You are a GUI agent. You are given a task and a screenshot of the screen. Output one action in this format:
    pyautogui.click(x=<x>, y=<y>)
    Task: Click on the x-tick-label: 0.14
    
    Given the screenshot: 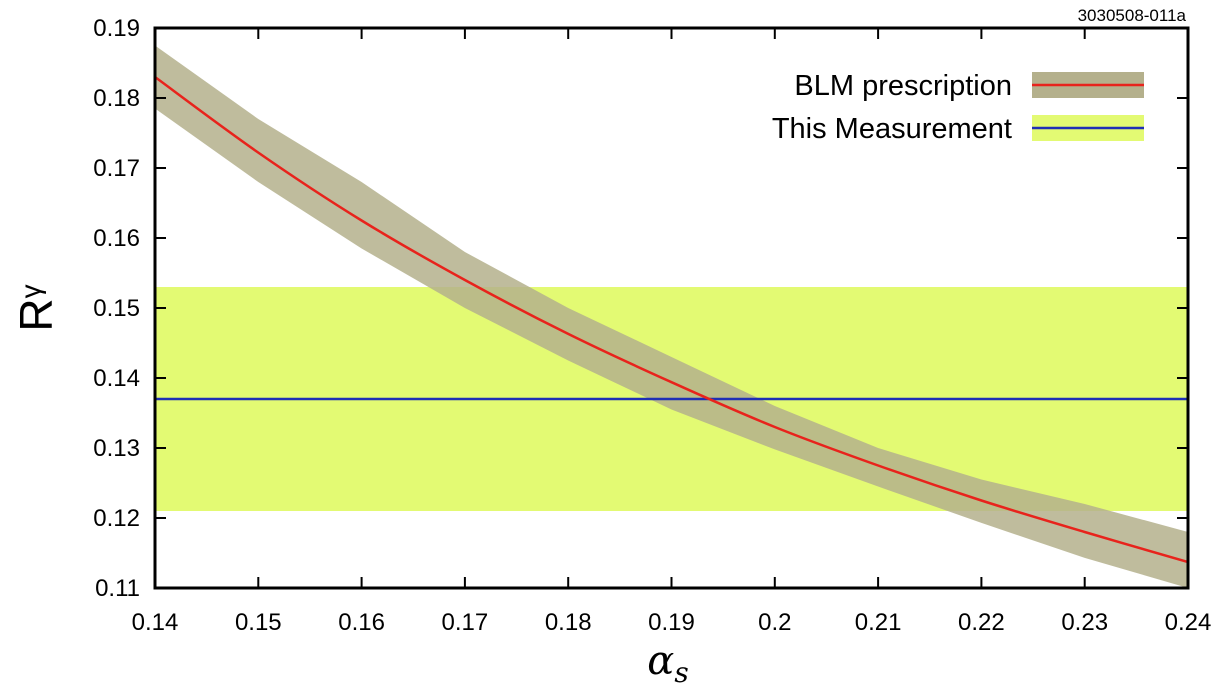 What is the action you would take?
    pyautogui.click(x=155, y=622)
    